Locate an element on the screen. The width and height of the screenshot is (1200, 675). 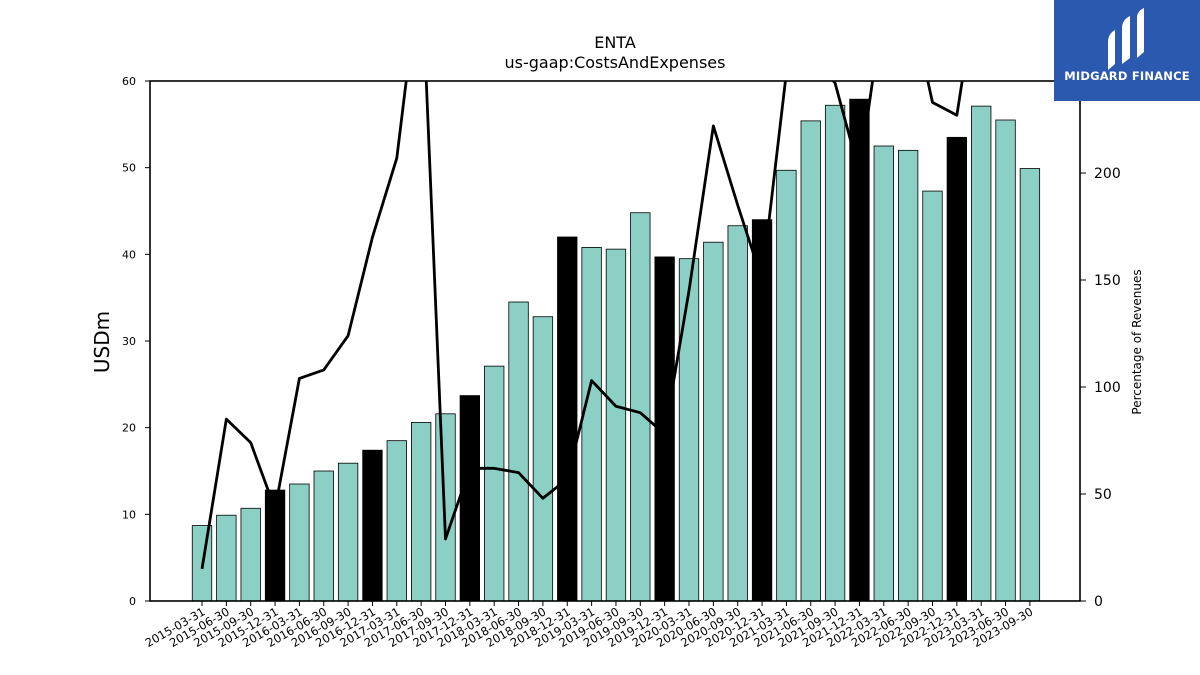
y2-tick-label: 50 is located at coordinates (1103, 495).